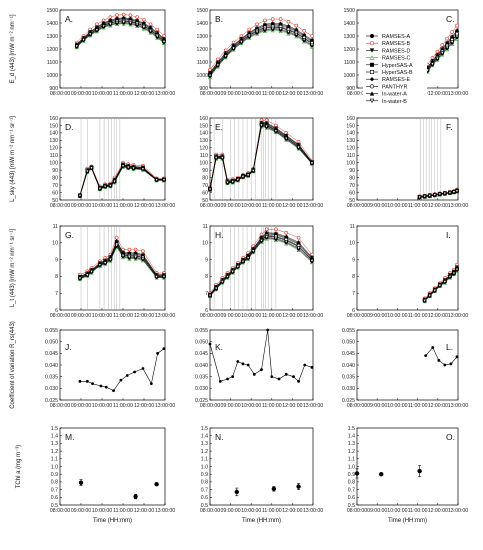 This screenshot has width=483, height=550. What do you see at coordinates (397, 73) in the screenshot?
I see `legend-label: HyperSAS-B` at bounding box center [397, 73].